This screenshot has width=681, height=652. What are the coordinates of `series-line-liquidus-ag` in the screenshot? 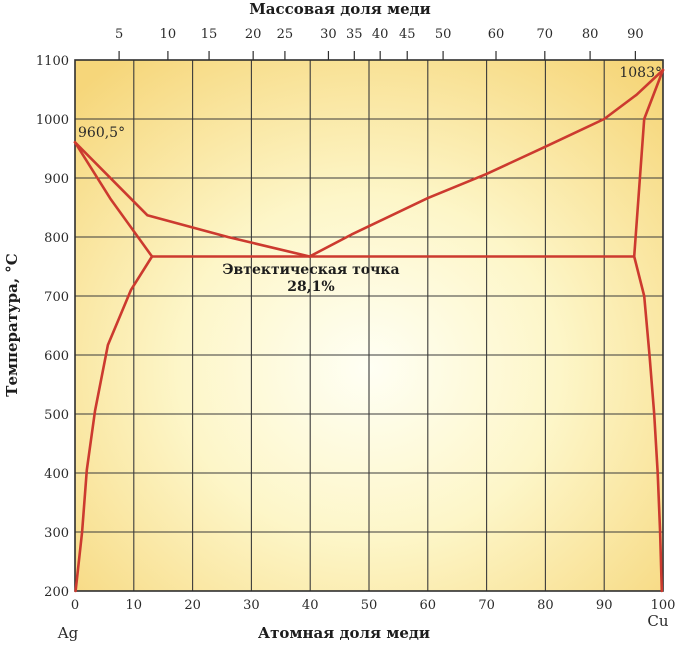 It's located at (192, 199).